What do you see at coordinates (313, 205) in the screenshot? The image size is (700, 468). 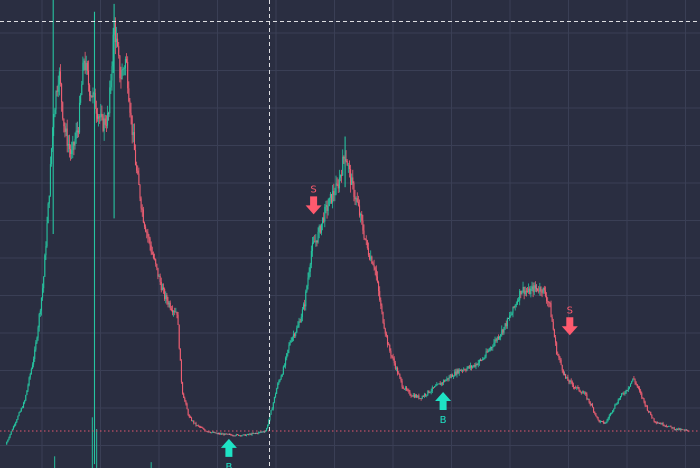 I see `sell-arrow-icon` at bounding box center [313, 205].